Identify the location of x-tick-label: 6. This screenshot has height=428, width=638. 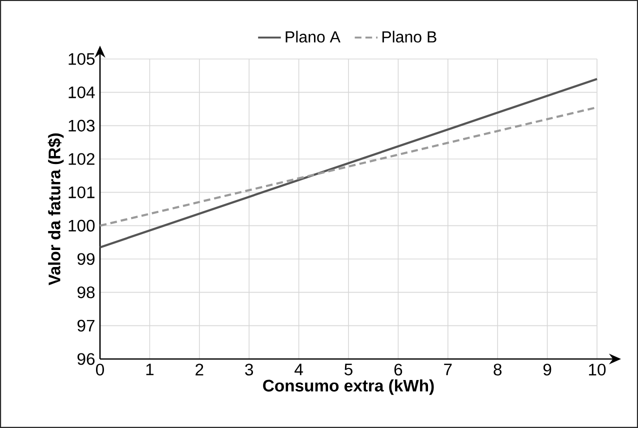
(398, 370).